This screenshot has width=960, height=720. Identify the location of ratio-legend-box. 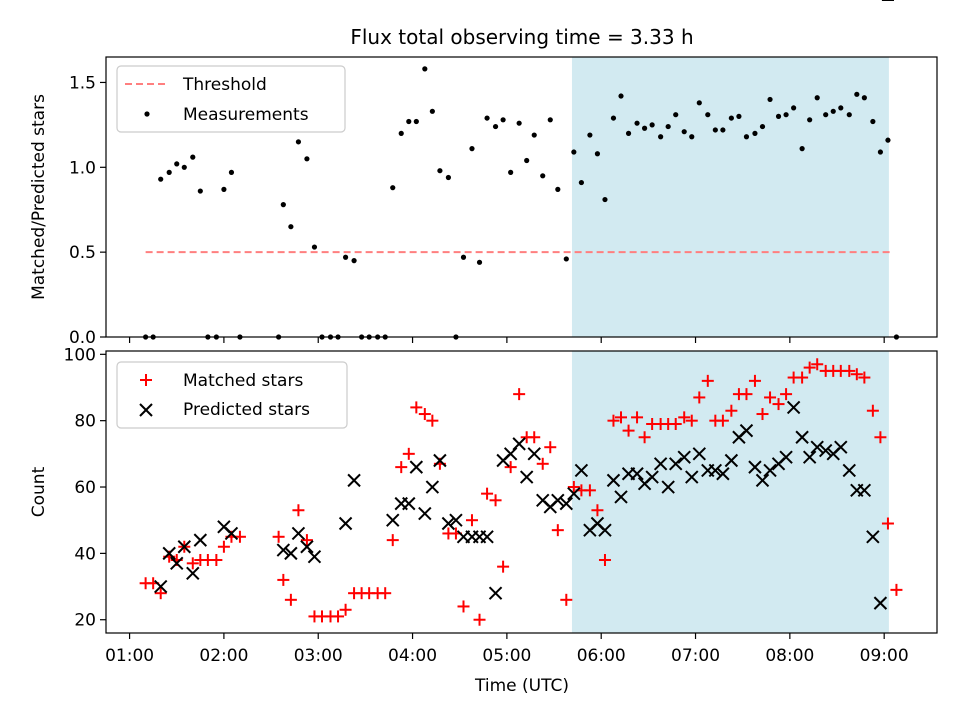
(231, 99).